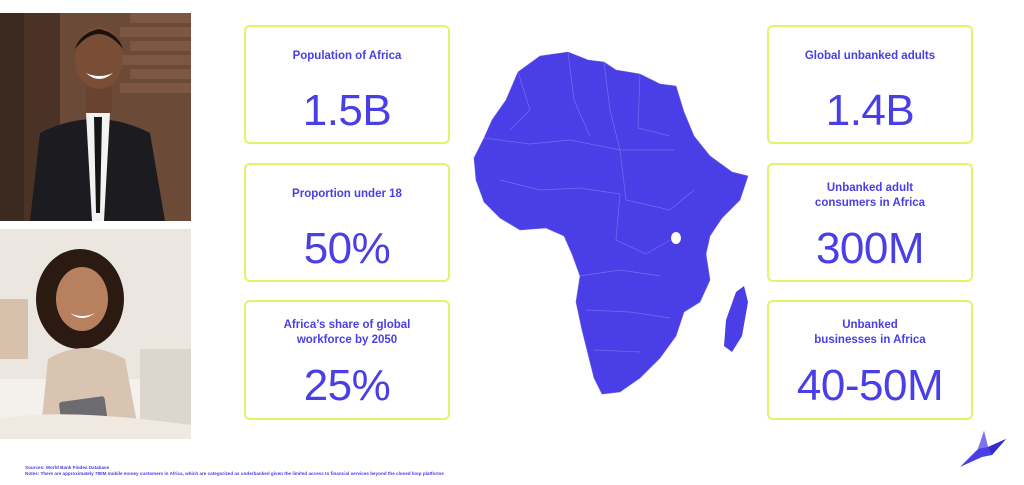  I want to click on man-in-suit-photo, so click(95, 117).